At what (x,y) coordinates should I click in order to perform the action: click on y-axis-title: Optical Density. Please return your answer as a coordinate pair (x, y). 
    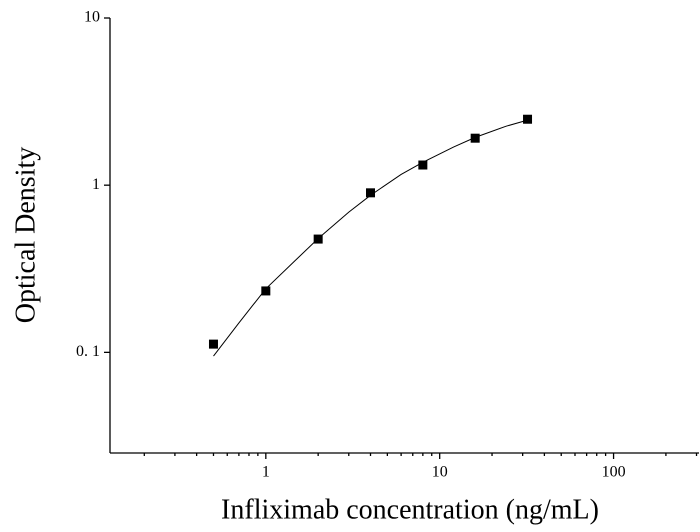
    Looking at the image, I should click on (25, 235).